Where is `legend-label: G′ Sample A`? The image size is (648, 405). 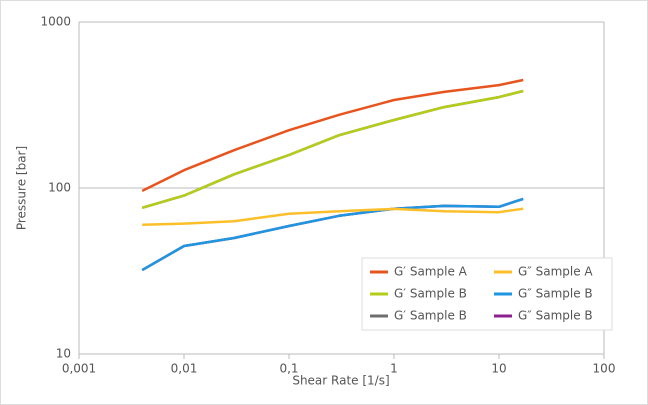
legend-label: G′ Sample A is located at coordinates (431, 272).